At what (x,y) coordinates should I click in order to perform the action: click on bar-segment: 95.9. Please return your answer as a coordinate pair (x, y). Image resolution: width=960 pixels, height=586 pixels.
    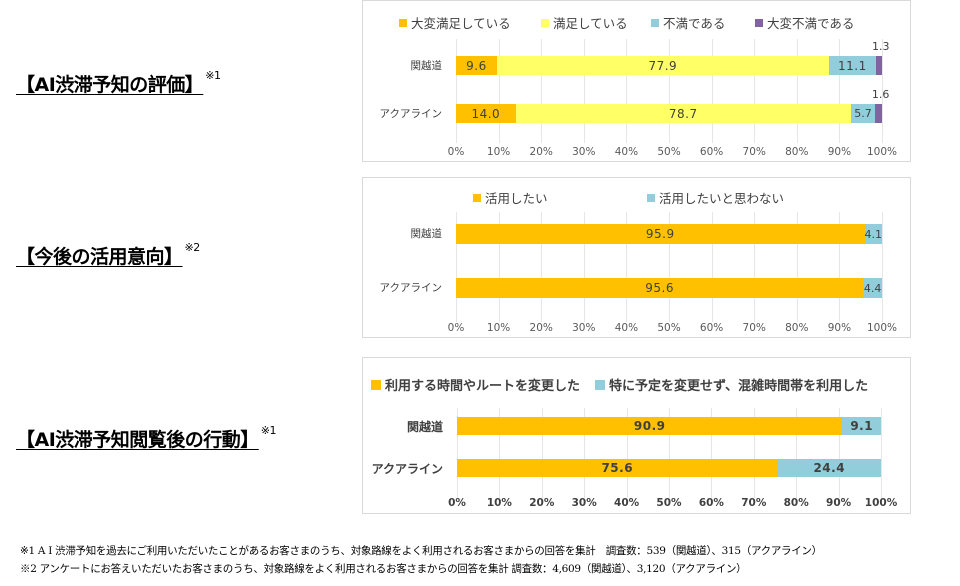
    Looking at the image, I should click on (660, 234).